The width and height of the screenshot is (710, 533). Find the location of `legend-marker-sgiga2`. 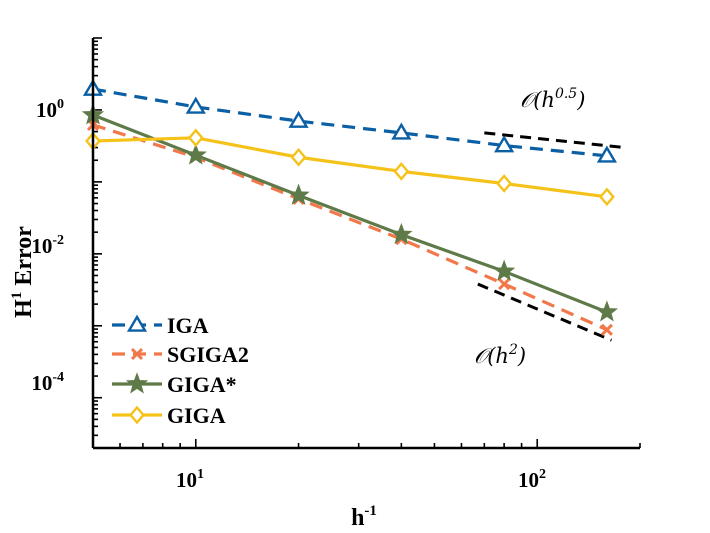

legend-marker-sgiga2 is located at coordinates (137, 354).